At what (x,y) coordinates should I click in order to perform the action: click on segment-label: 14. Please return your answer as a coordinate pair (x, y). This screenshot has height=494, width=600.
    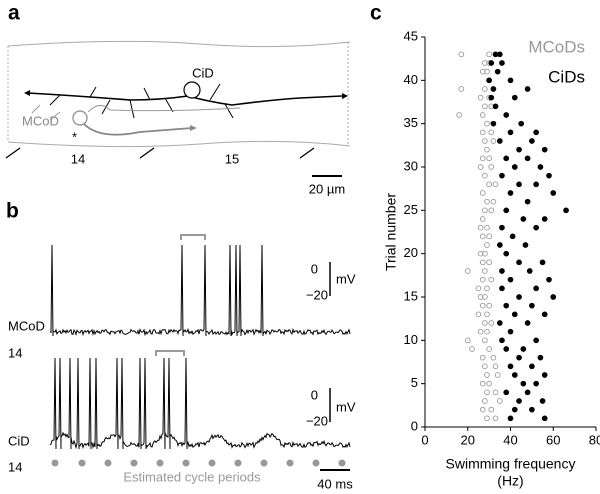
    Looking at the image, I should click on (78, 158).